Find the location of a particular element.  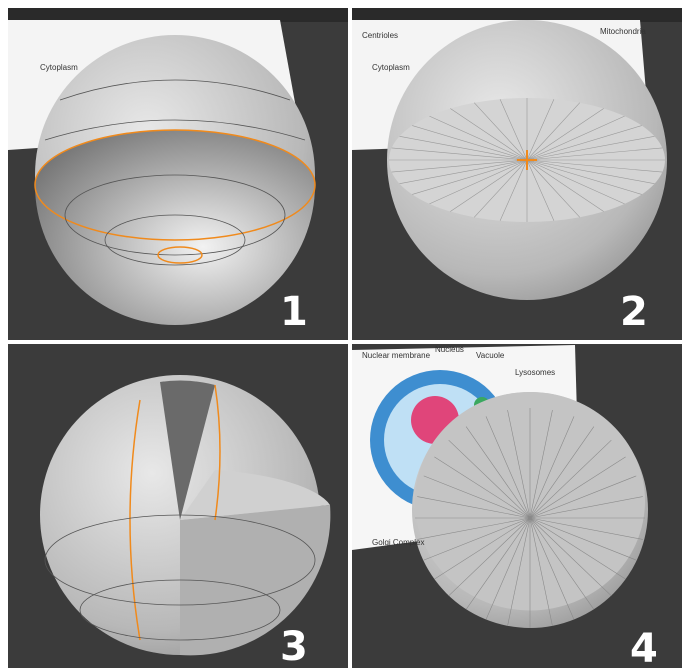

label: Centrioles is located at coordinates (380, 35).